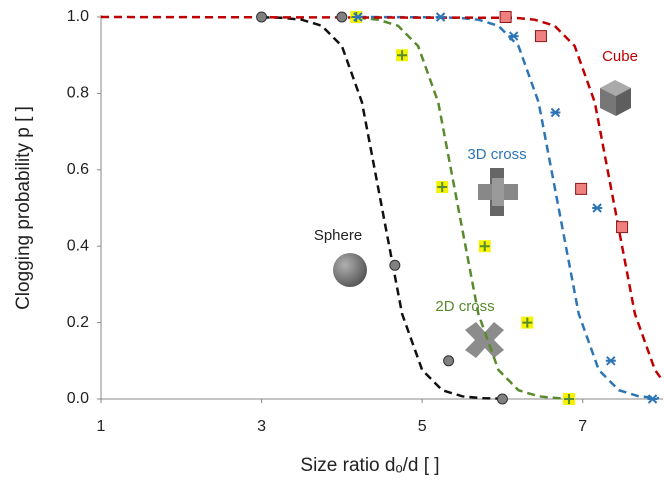  What do you see at coordinates (78, 398) in the screenshot?
I see `y-tick-label: 0.0` at bounding box center [78, 398].